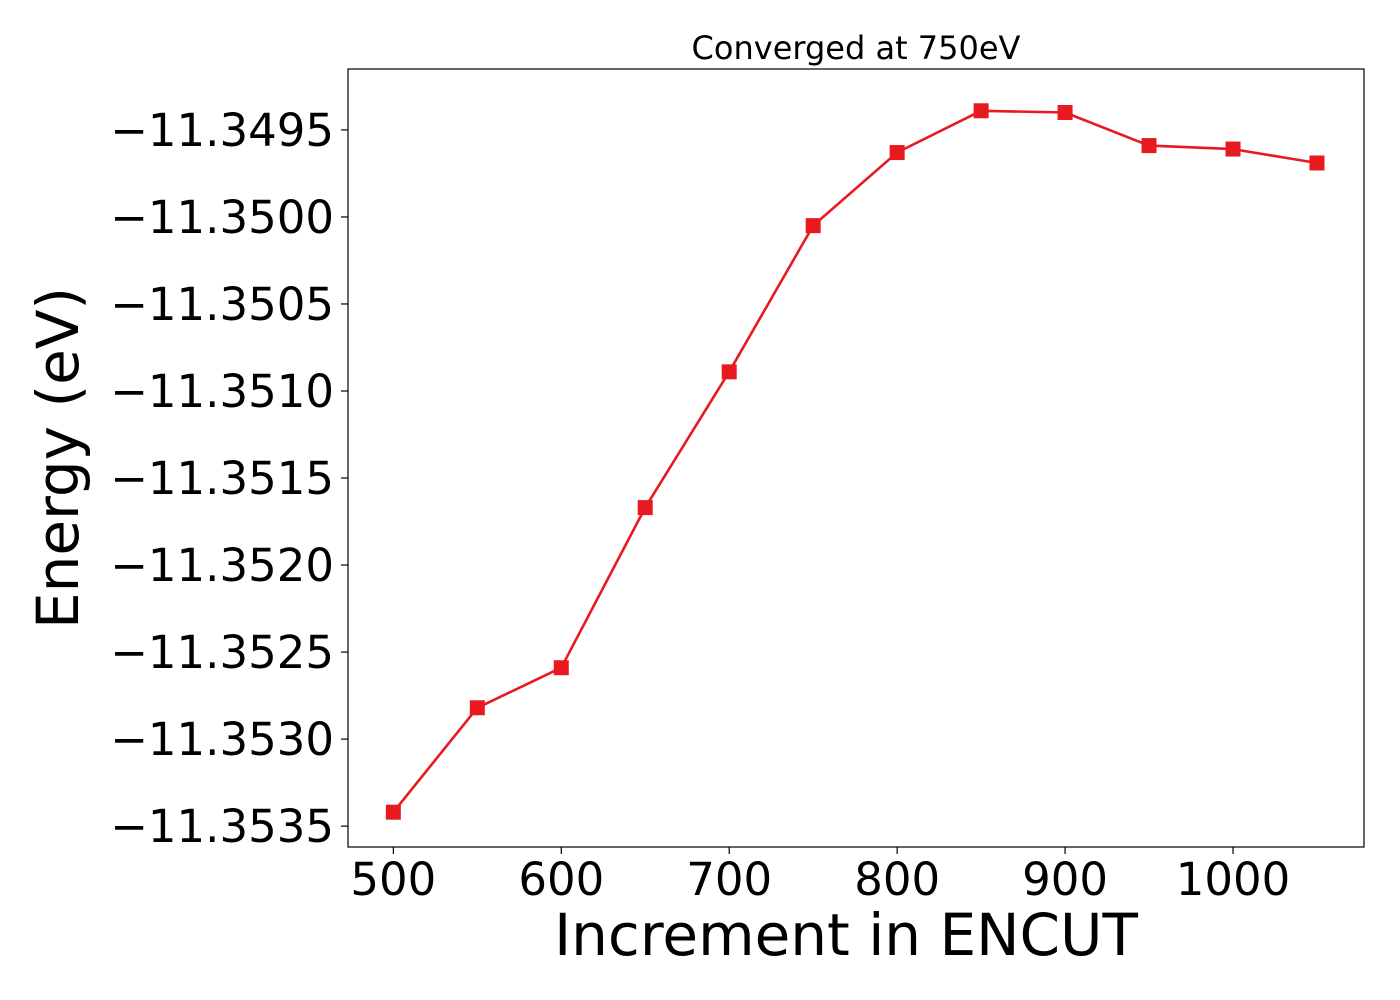 The image size is (1400, 1000). Describe the element at coordinates (729, 879) in the screenshot. I see `x-tick-label: 700` at that location.